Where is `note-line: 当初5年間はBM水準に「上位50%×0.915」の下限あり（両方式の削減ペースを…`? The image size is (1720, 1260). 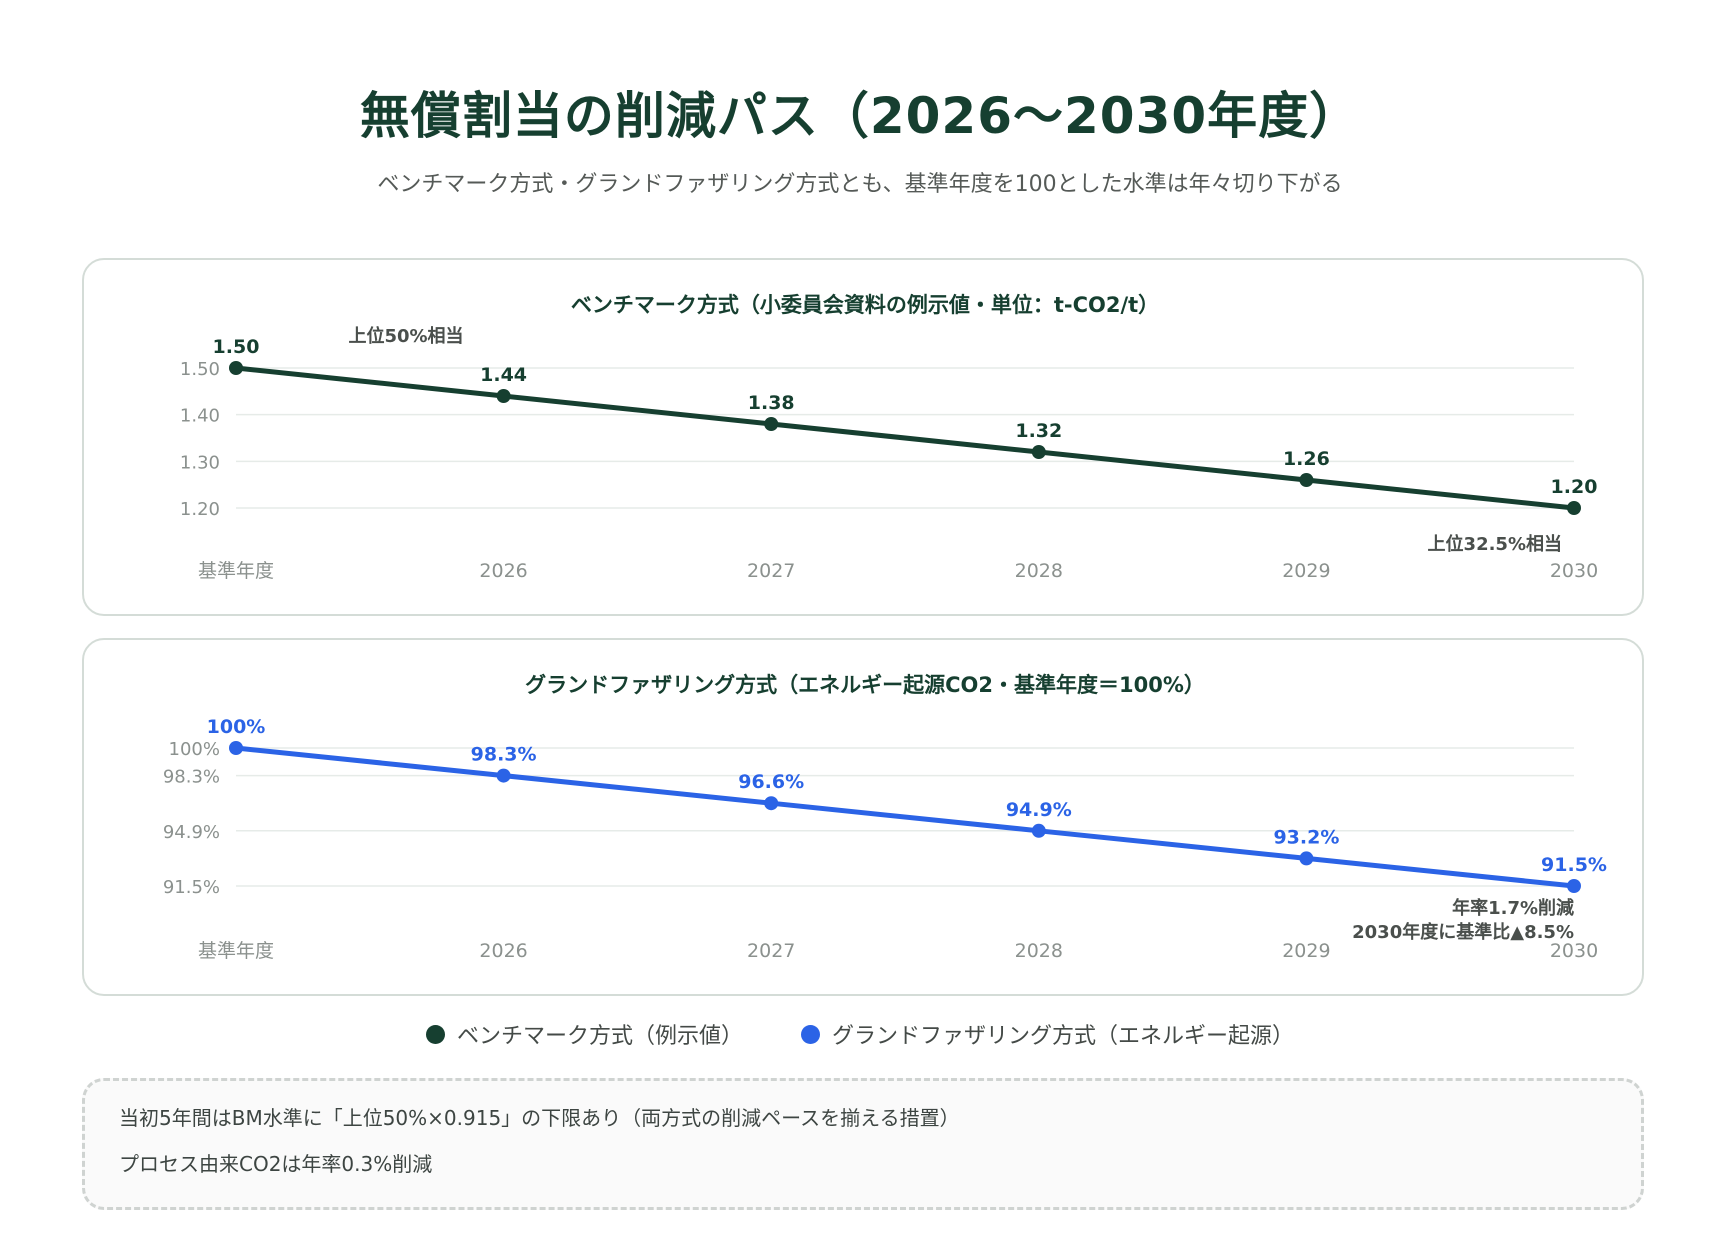 note-line: 当初5年間はBM水準に「上位50%×0.915」の下限あり（両方式の削減ペースを… is located at coordinates (539, 1118).